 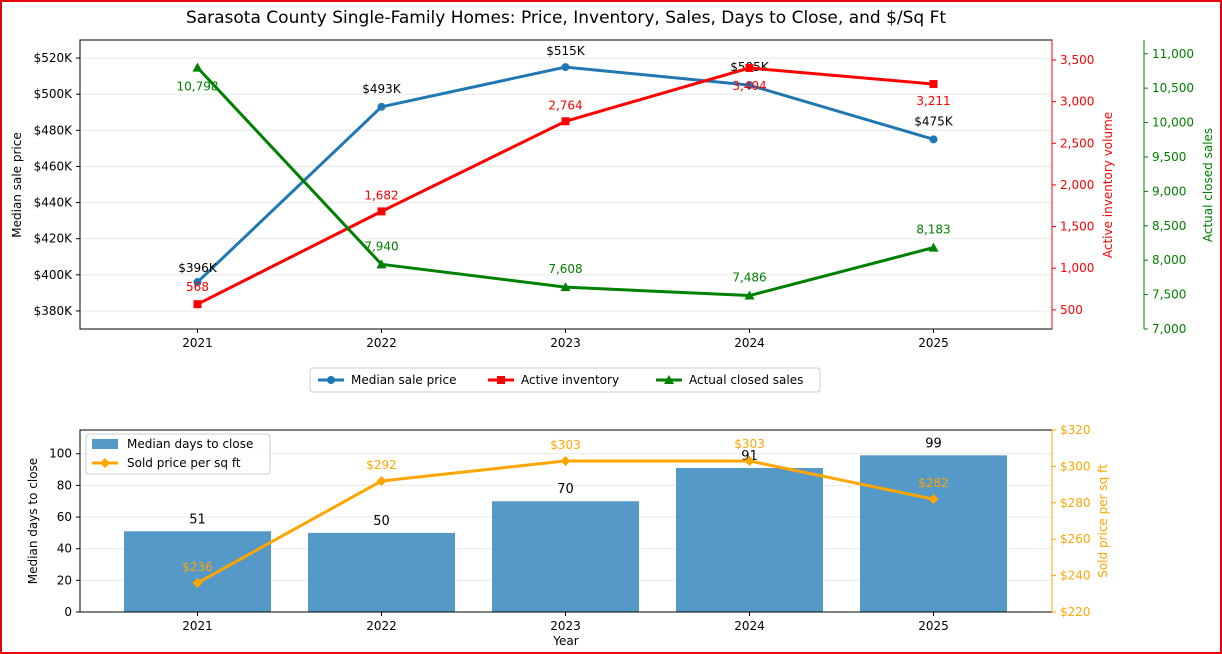 What do you see at coordinates (746, 380) in the screenshot?
I see `sales-legend-label: Actual closed sales` at bounding box center [746, 380].